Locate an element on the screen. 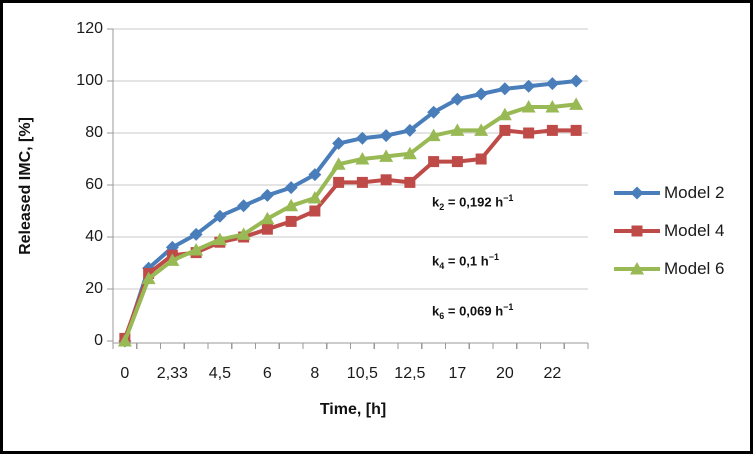 The image size is (753, 454). y-tick-label: 40 is located at coordinates (94, 236).